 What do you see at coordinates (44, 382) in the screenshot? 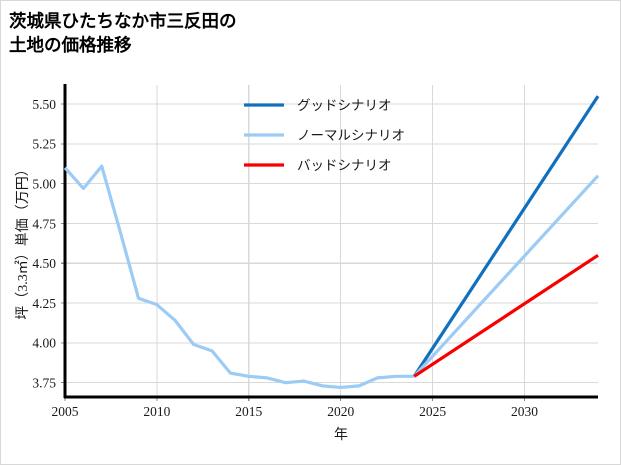
I see `y-tick-label: 3.75` at bounding box center [44, 382].